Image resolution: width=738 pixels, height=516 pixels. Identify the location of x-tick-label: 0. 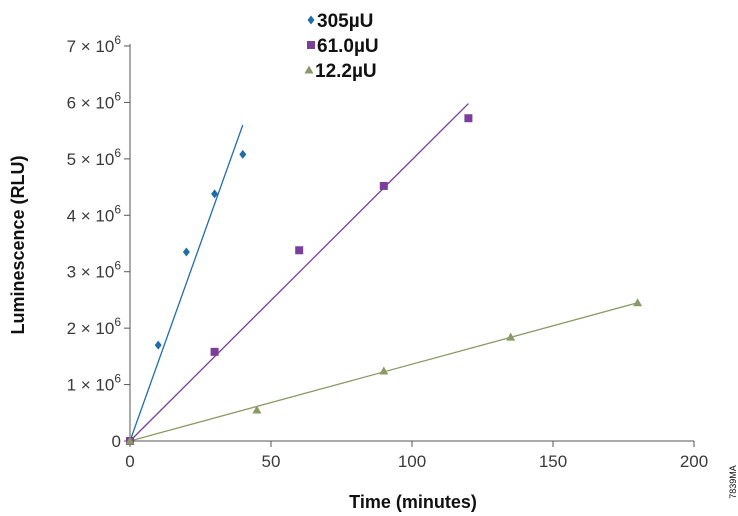
(129, 461).